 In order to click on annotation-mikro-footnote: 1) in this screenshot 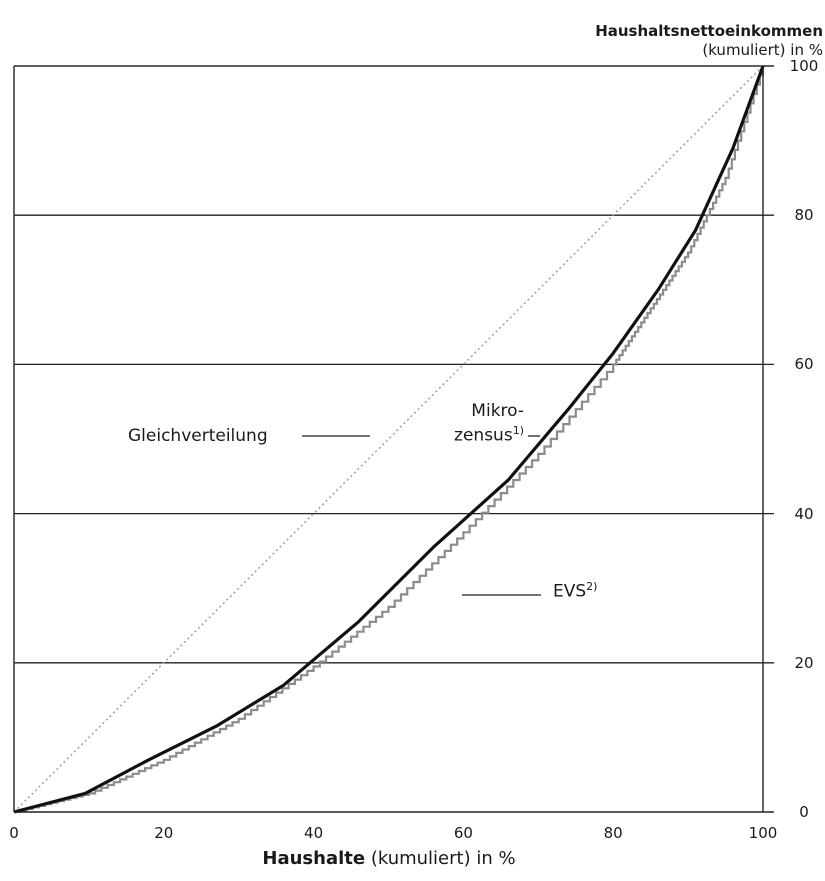, I will do `click(518, 430)`.